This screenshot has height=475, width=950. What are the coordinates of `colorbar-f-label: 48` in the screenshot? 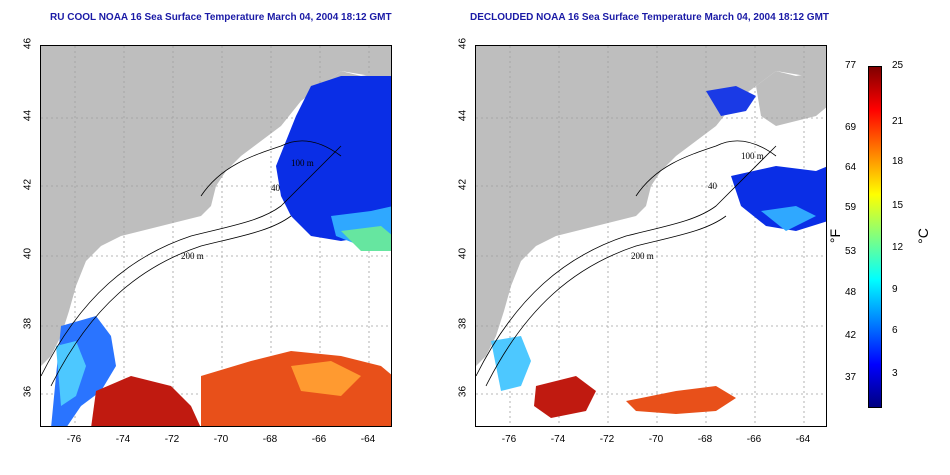 It's located at (851, 292).